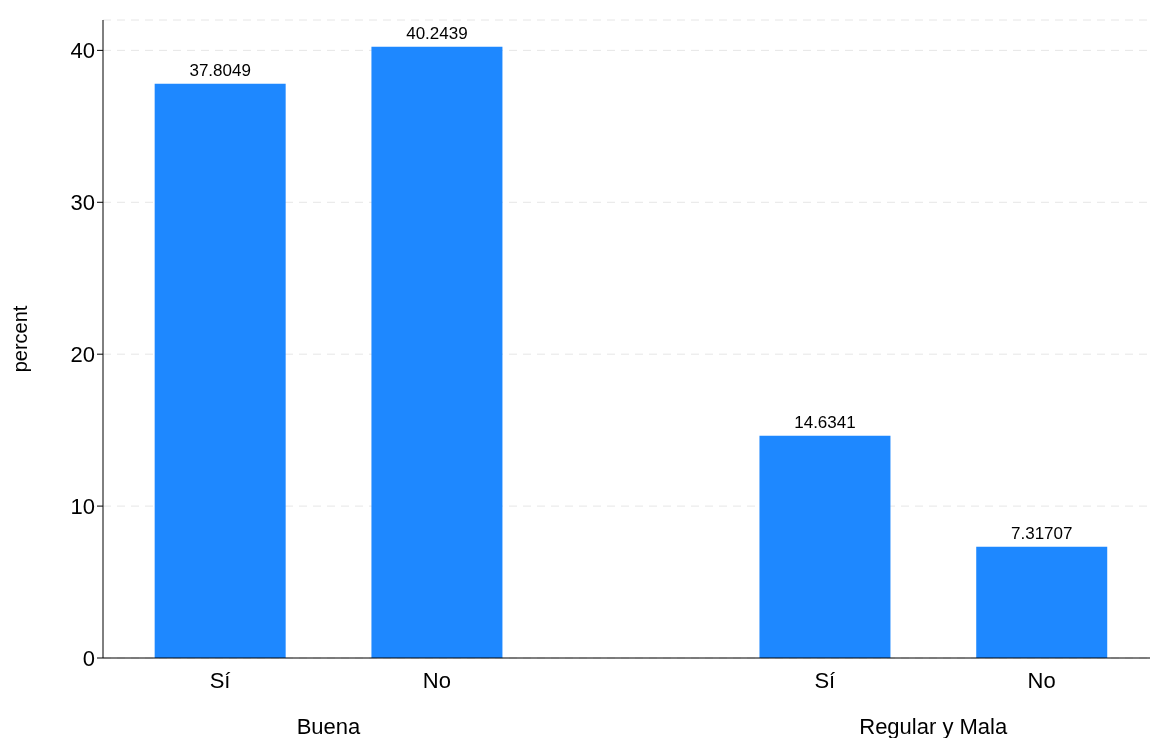 The width and height of the screenshot is (1153, 738). I want to click on data-label: 40.2439, so click(437, 33).